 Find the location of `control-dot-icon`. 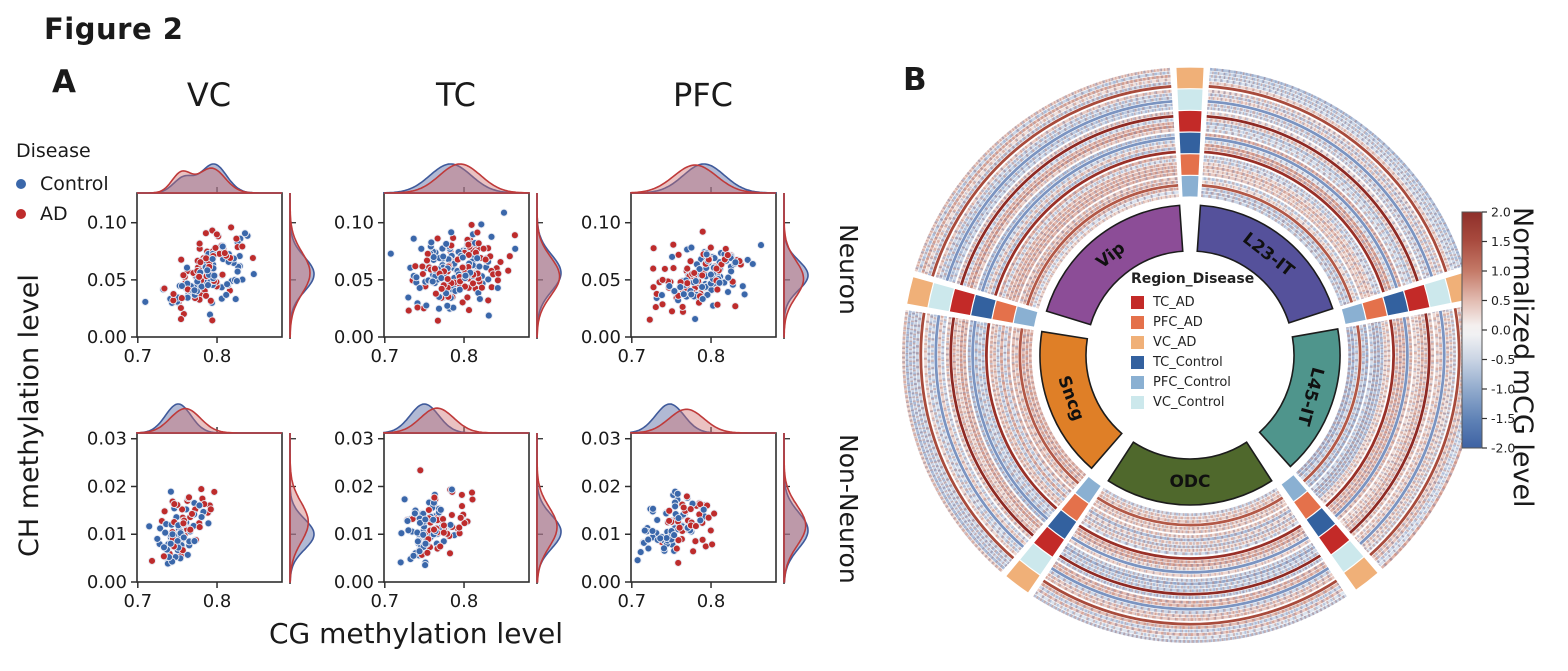

control-dot-icon is located at coordinates (21, 184).